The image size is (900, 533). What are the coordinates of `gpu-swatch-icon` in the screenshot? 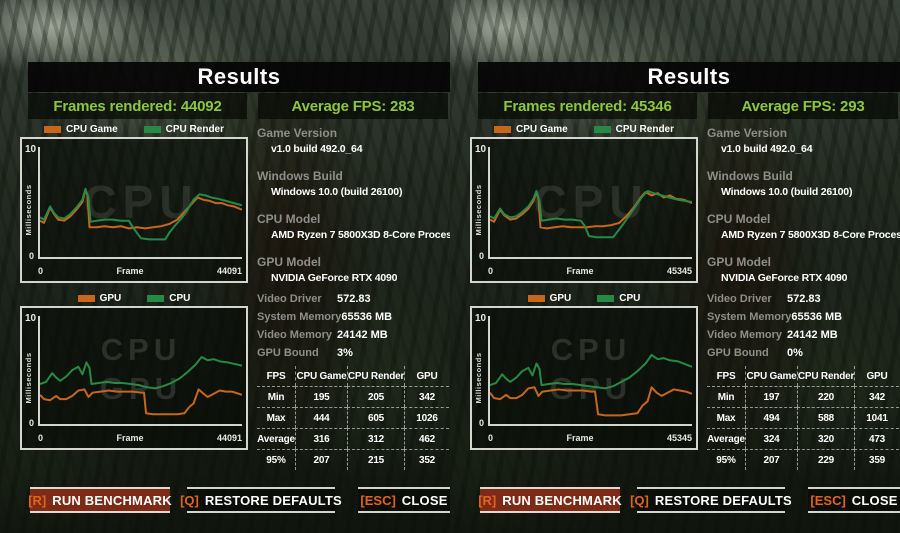 It's located at (536, 298).